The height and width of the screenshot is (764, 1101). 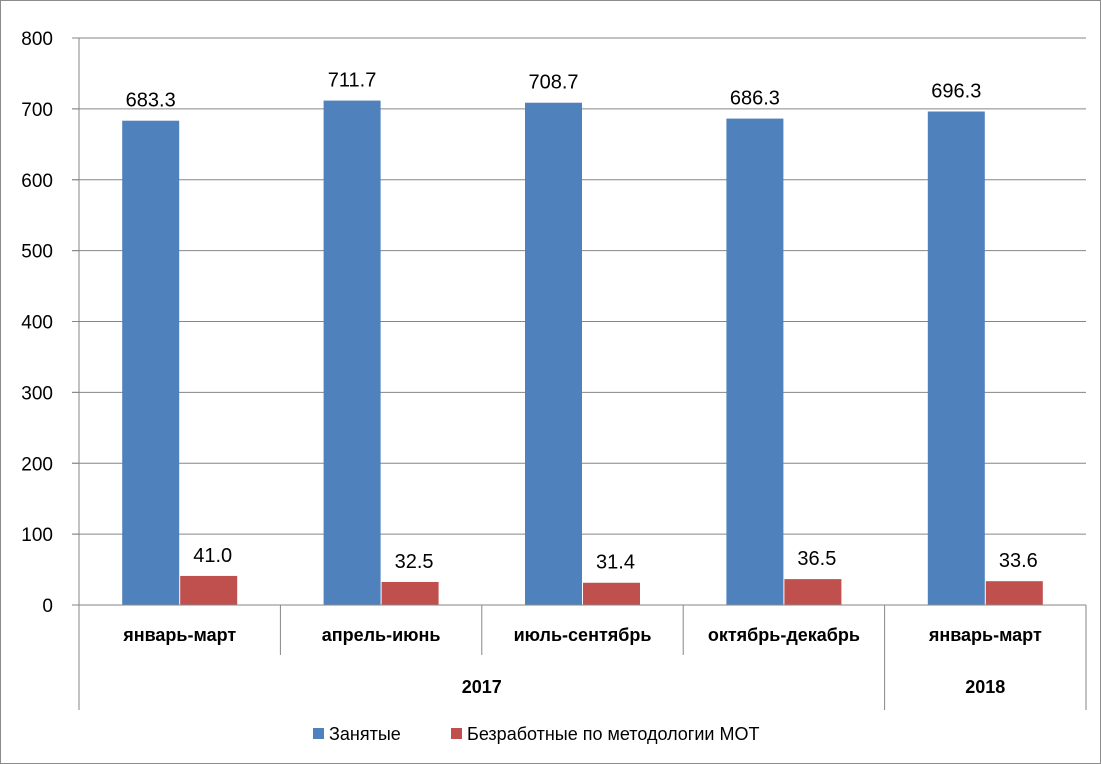 What do you see at coordinates (37, 464) in the screenshot?
I see `y-tick-label: 200` at bounding box center [37, 464].